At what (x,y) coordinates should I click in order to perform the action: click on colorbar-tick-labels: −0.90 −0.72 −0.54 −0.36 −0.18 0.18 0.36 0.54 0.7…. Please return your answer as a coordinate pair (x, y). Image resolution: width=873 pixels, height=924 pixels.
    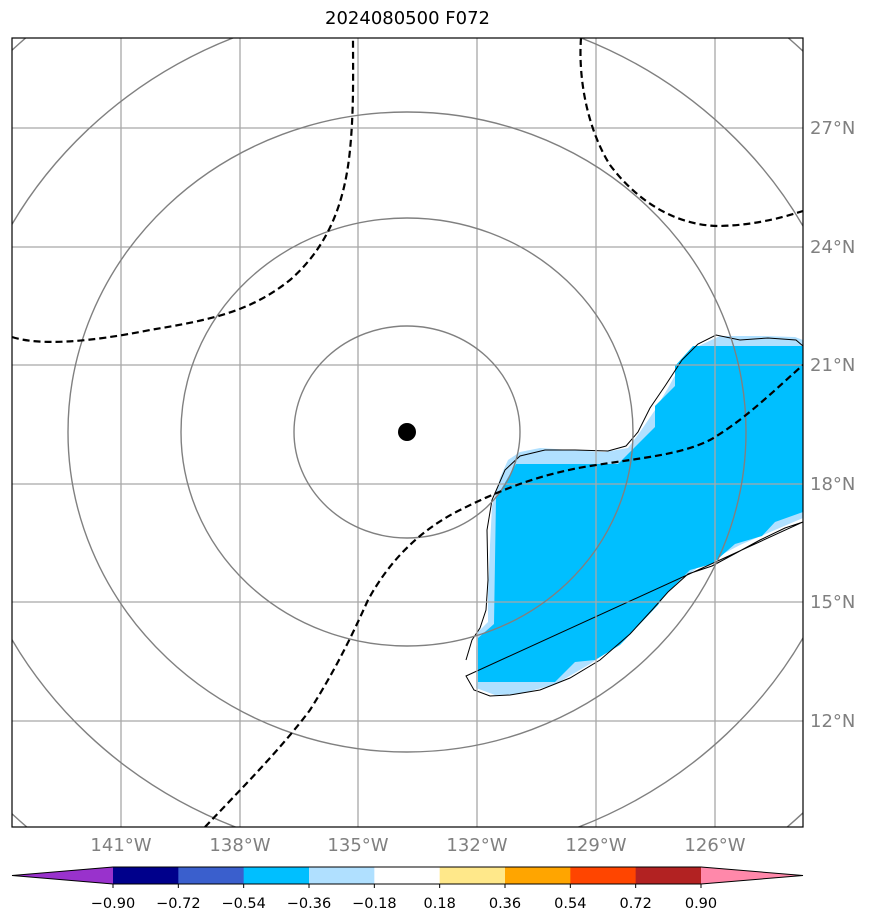
    Looking at the image, I should click on (404, 898).